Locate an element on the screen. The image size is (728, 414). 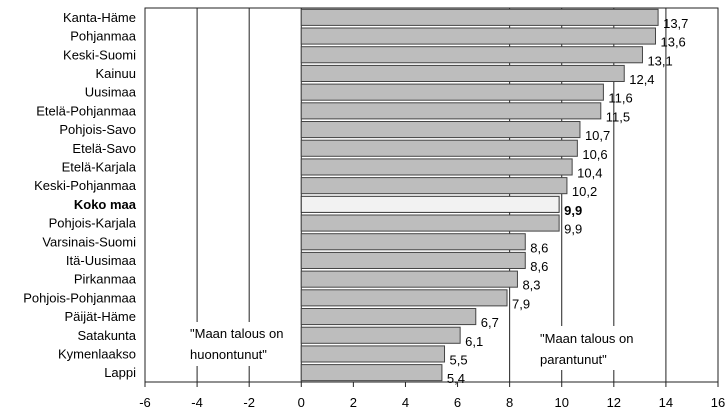
value-label: 13,7 is located at coordinates (675, 23).